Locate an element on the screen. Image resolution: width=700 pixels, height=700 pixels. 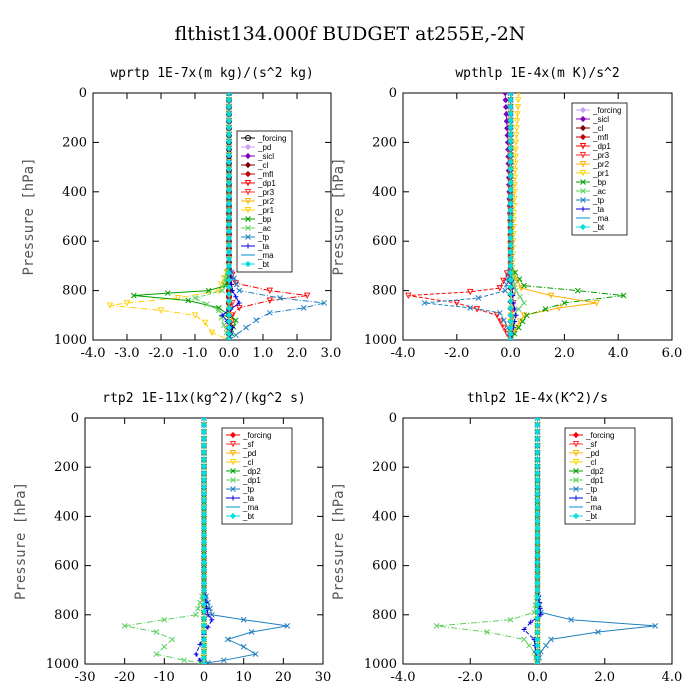
x-tick-label: -20 is located at coordinates (124, 677).